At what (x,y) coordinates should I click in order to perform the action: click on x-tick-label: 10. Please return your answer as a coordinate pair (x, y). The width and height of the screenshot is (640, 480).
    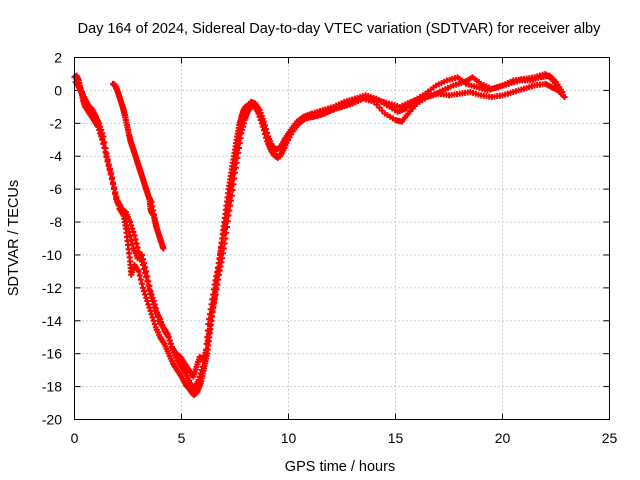
    Looking at the image, I should click on (289, 438).